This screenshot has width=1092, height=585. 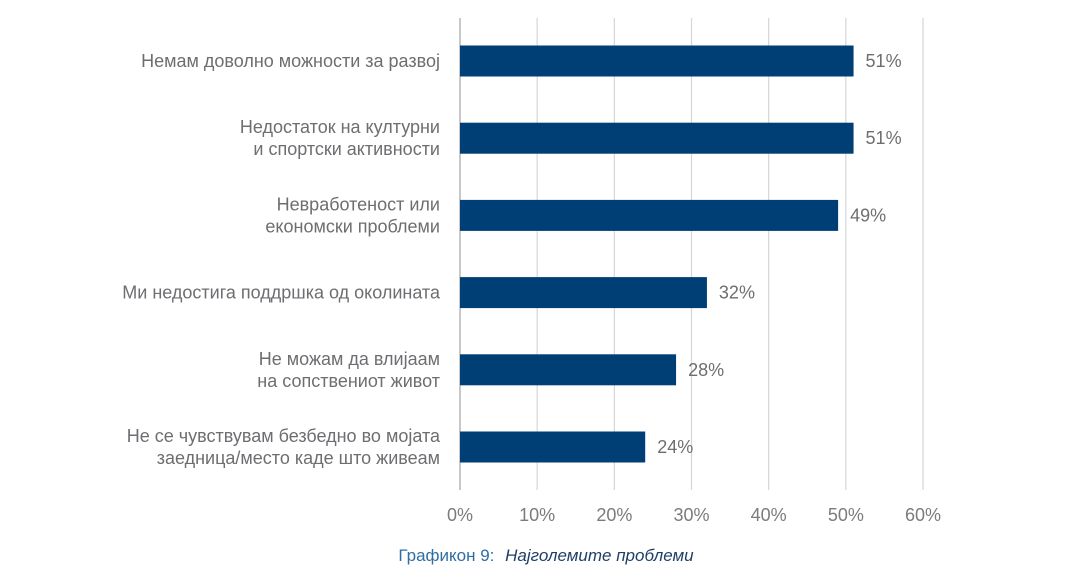 I want to click on category-label: Недостаток на културни, so click(x=340, y=127).